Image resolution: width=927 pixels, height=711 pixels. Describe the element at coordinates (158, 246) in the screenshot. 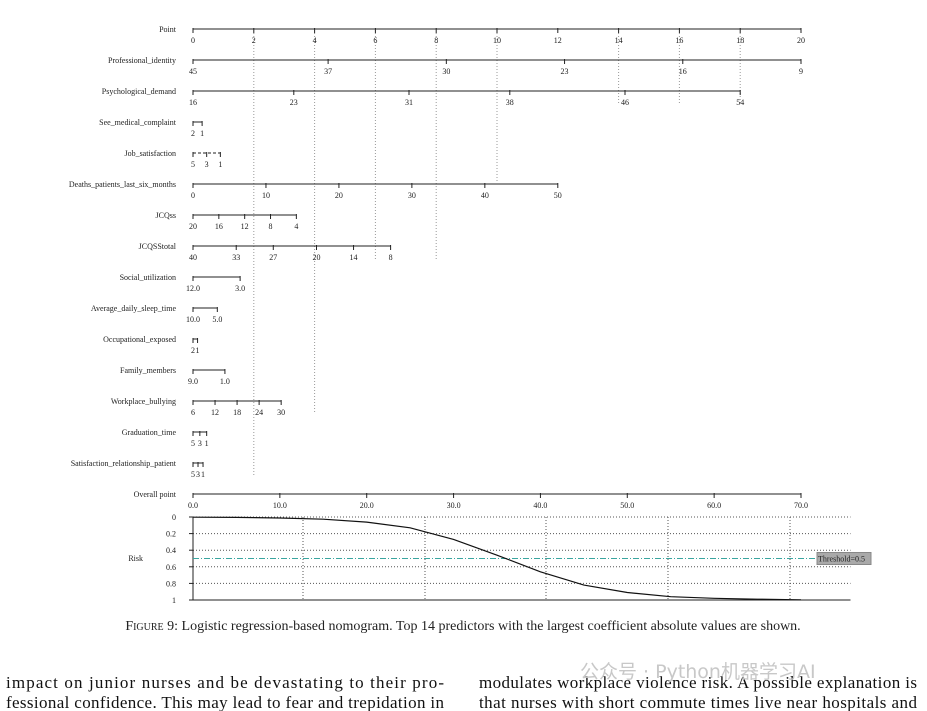

I see `row-label: JCQSStotal` at that location.